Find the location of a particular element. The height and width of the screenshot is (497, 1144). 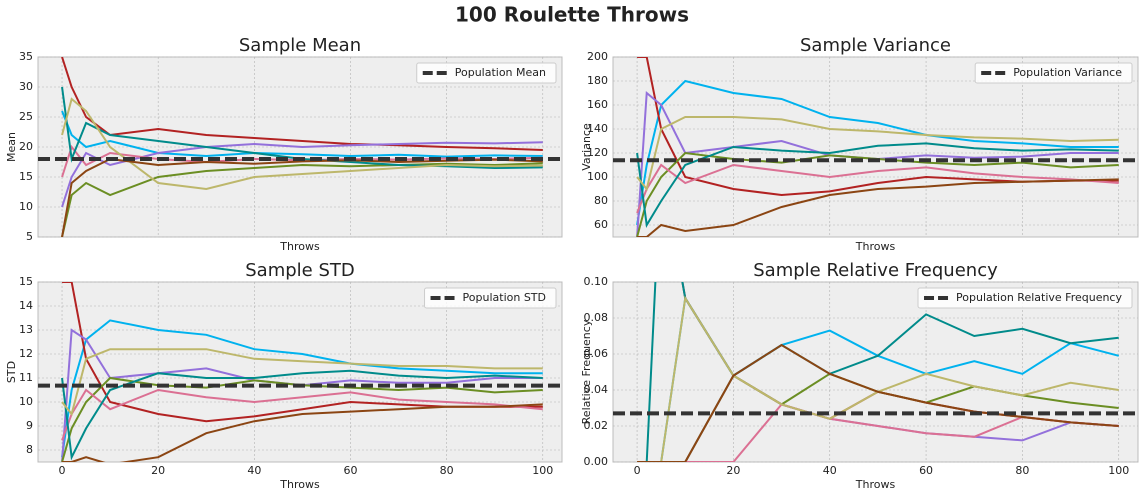

y-tick-label: 100 is located at coordinates (597, 176).